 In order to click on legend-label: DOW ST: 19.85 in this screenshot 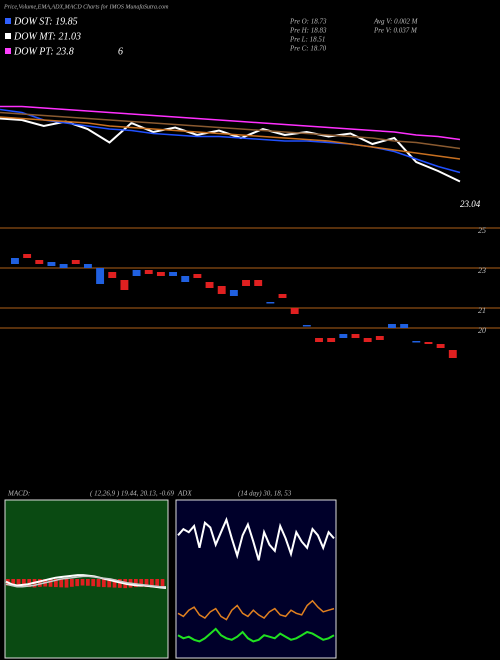, I will do `click(45, 21)`.